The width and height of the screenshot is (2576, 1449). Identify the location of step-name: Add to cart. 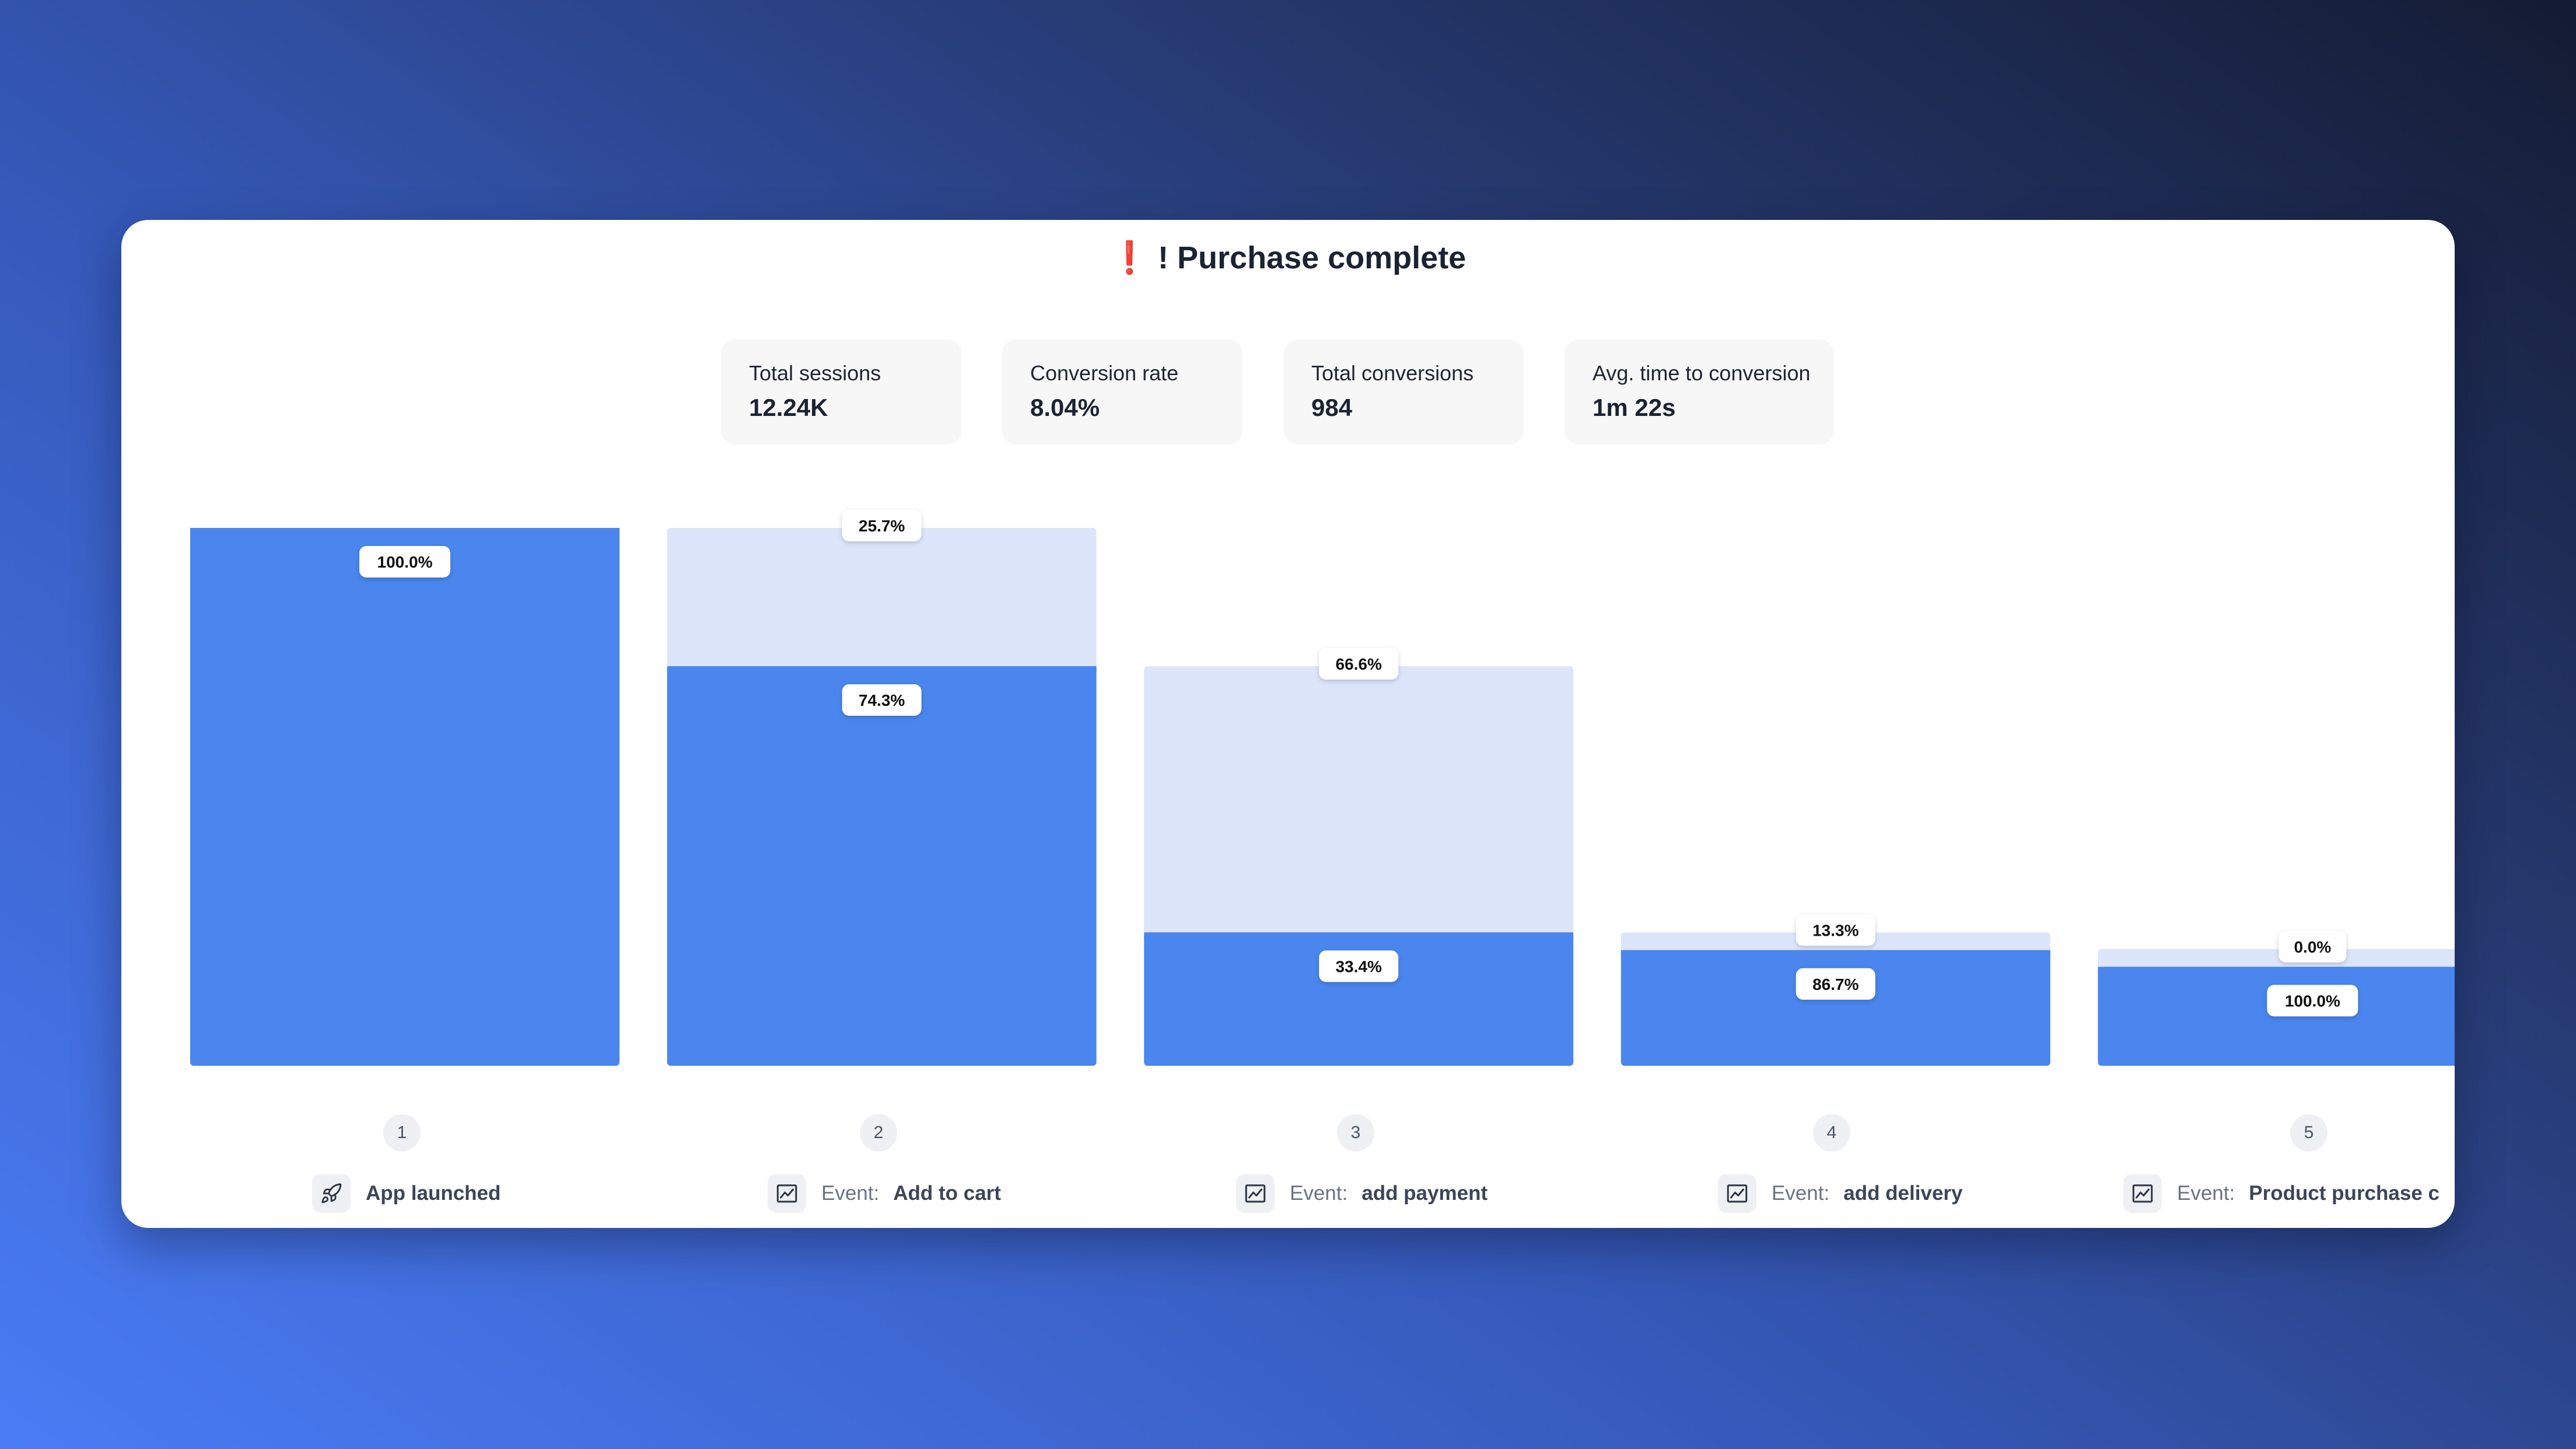
(947, 1193).